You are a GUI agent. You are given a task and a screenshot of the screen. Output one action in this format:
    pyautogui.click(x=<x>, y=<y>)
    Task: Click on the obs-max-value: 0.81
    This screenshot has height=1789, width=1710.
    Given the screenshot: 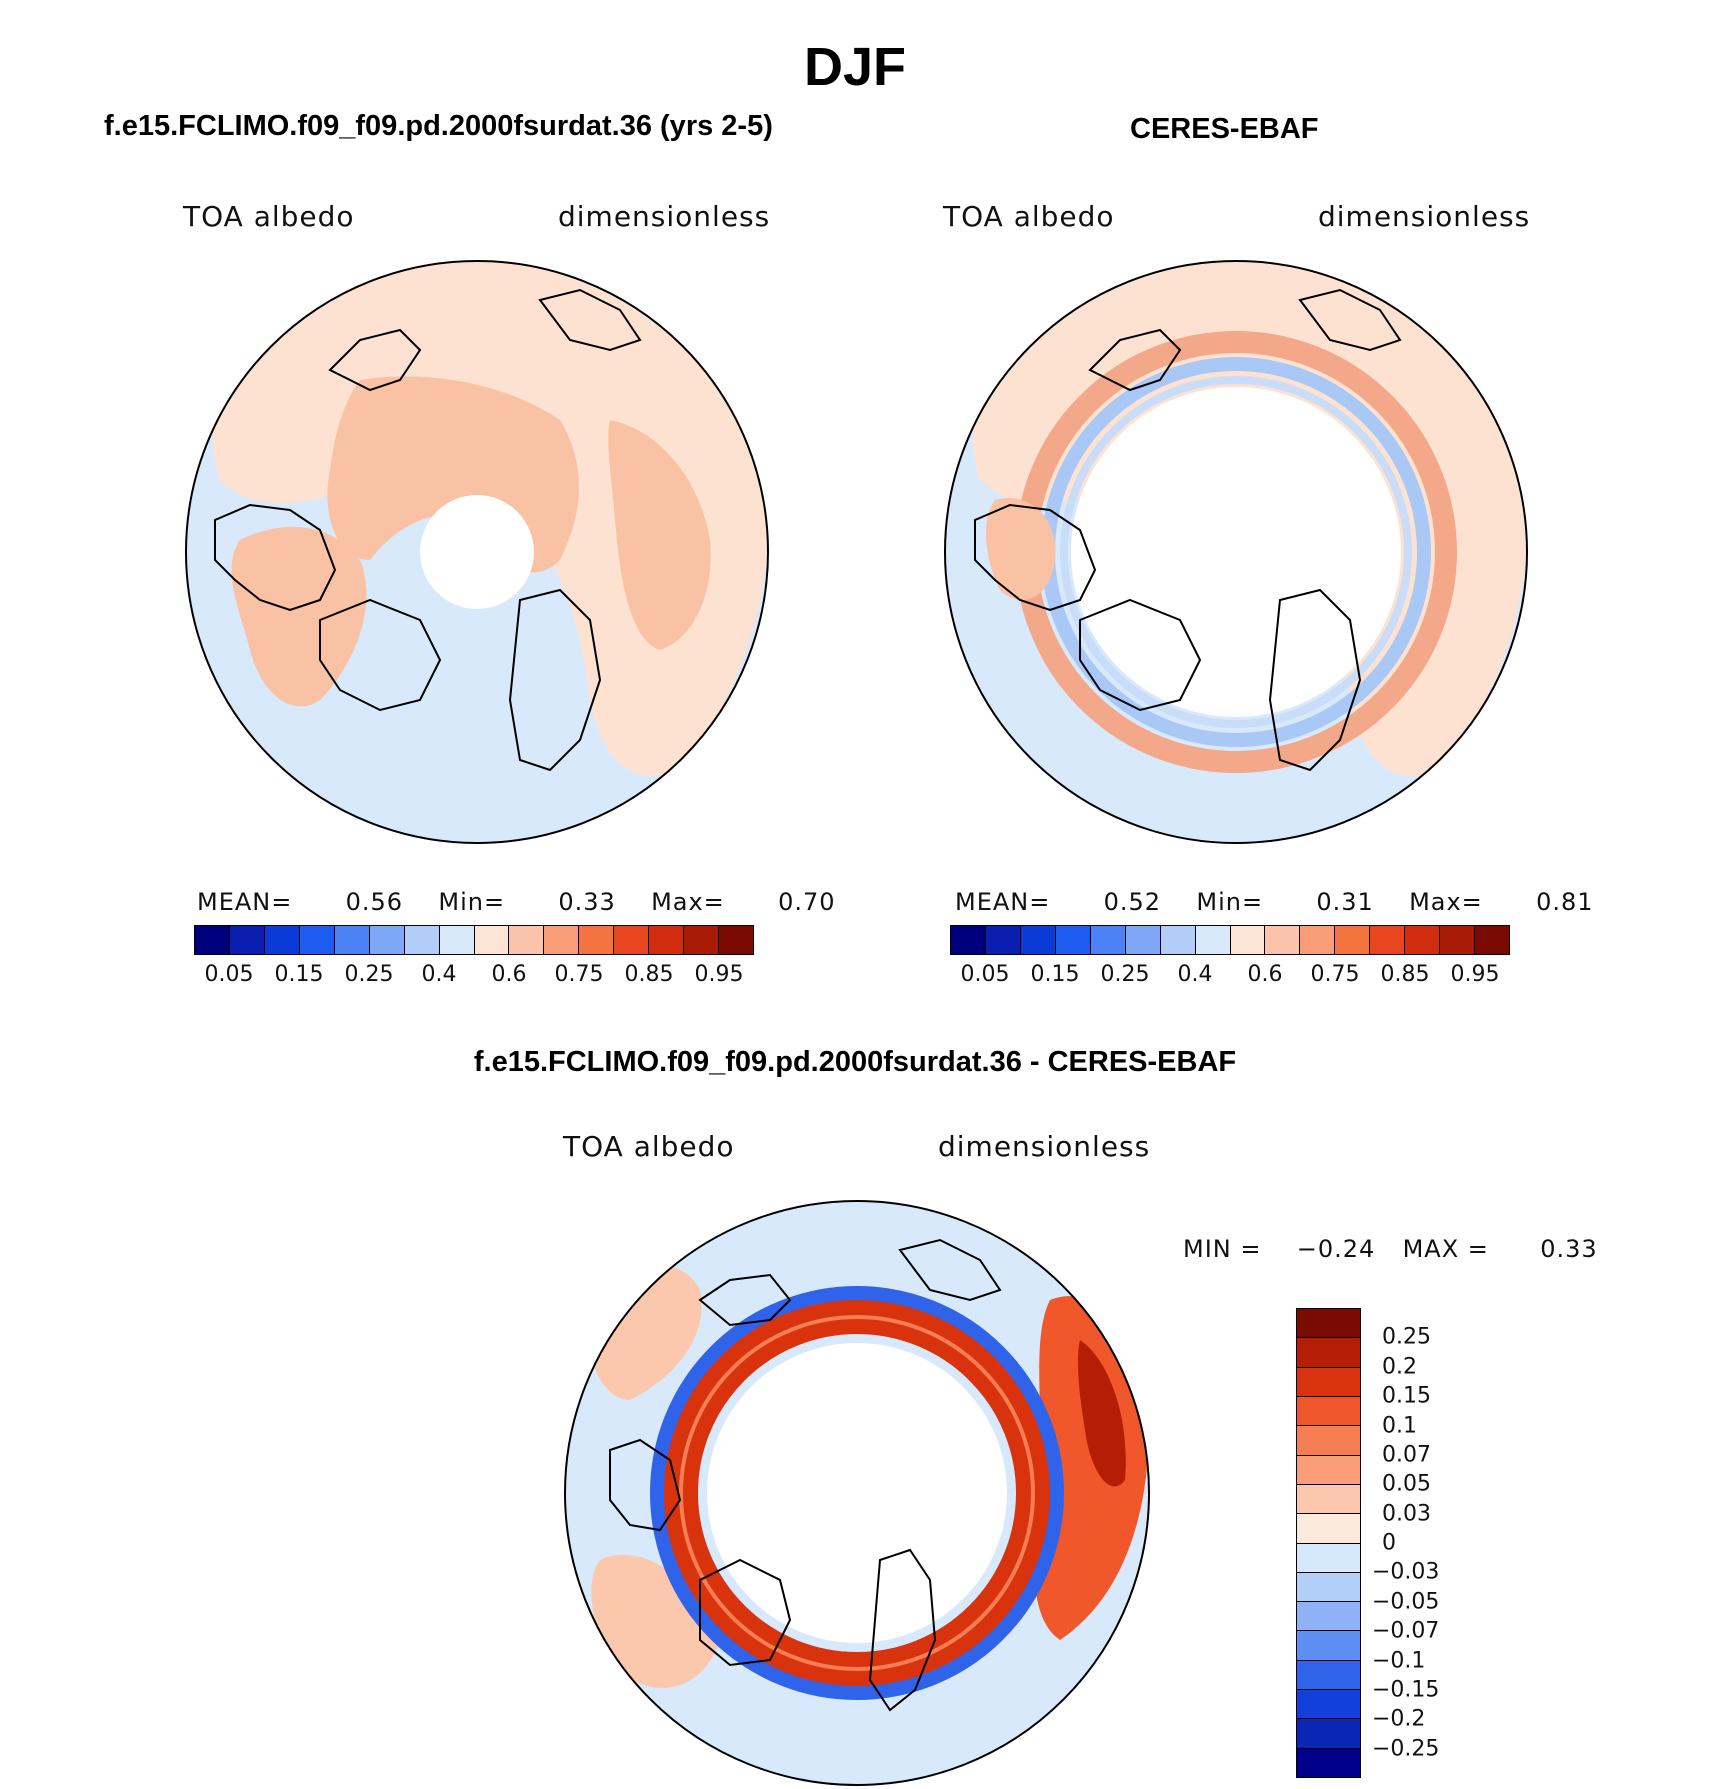 What is the action you would take?
    pyautogui.click(x=1565, y=902)
    